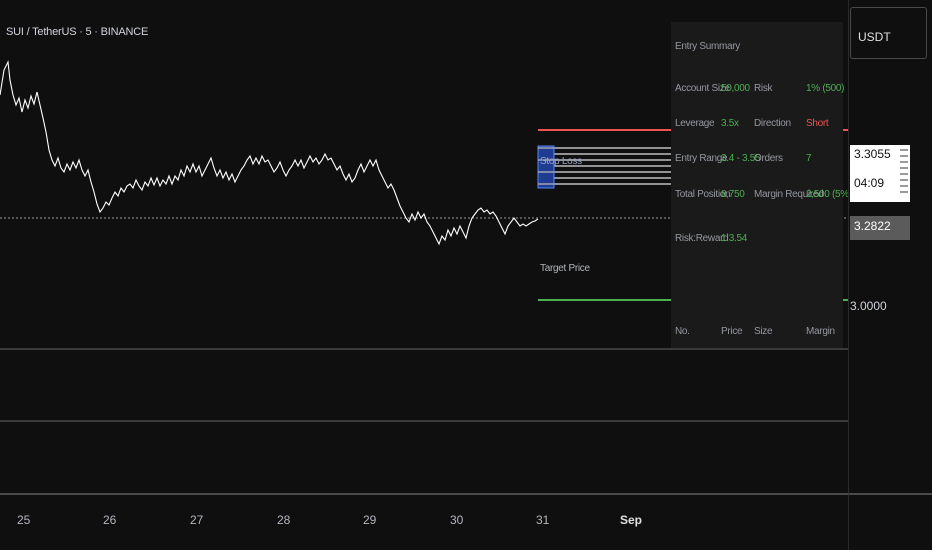  What do you see at coordinates (829, 194) in the screenshot?
I see `margin-required-value: 2,500 (5%)` at bounding box center [829, 194].